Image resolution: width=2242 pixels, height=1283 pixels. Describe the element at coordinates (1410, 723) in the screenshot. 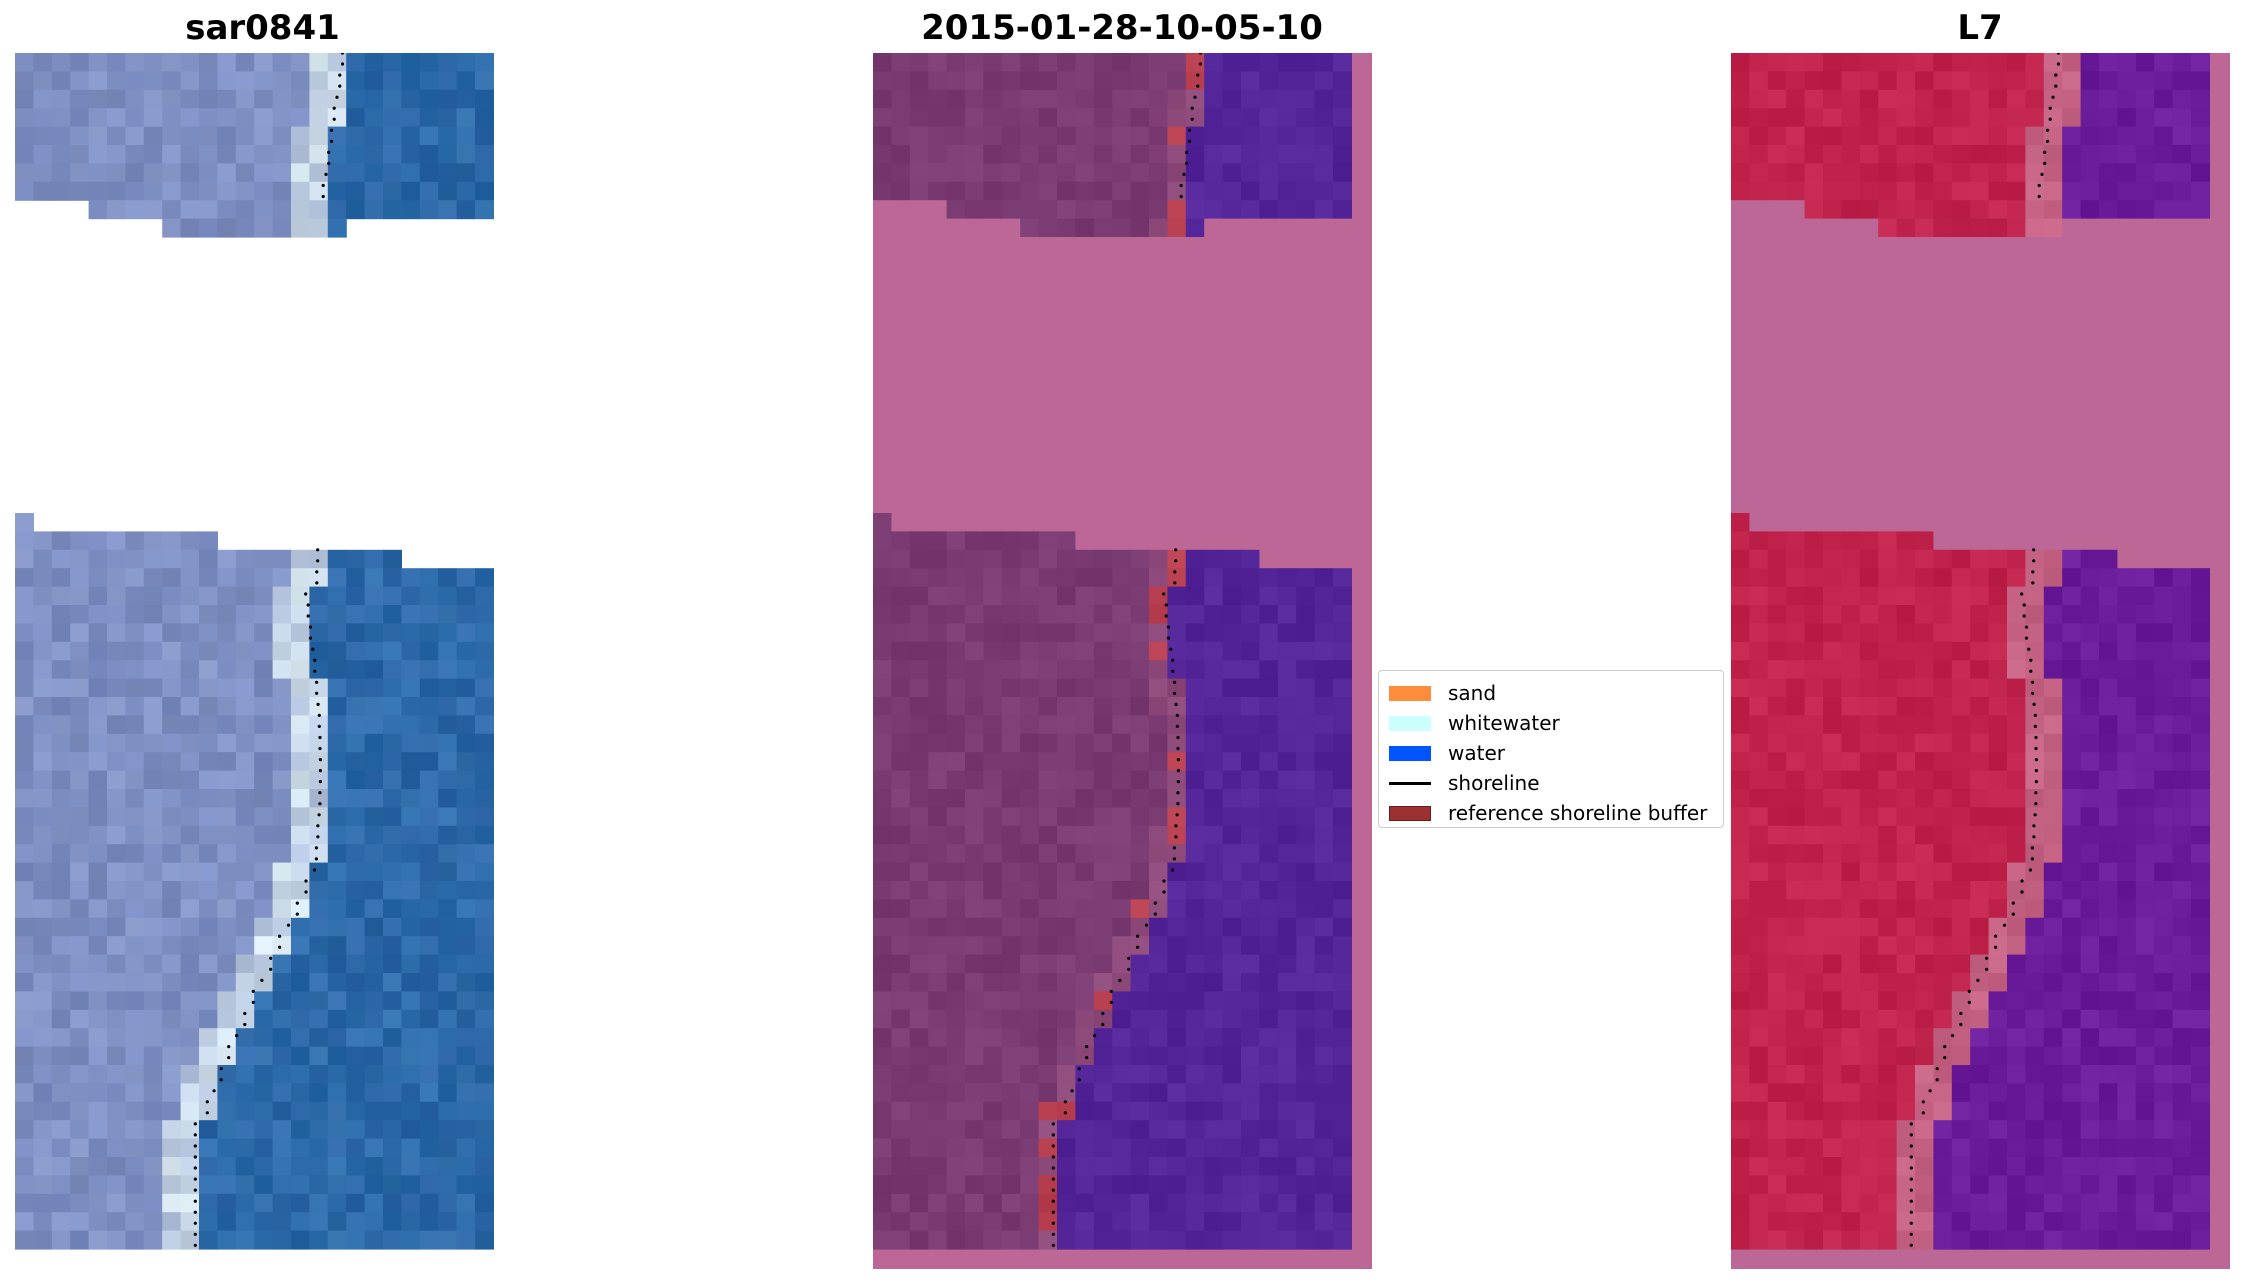

I see `whitewater-swatch` at that location.